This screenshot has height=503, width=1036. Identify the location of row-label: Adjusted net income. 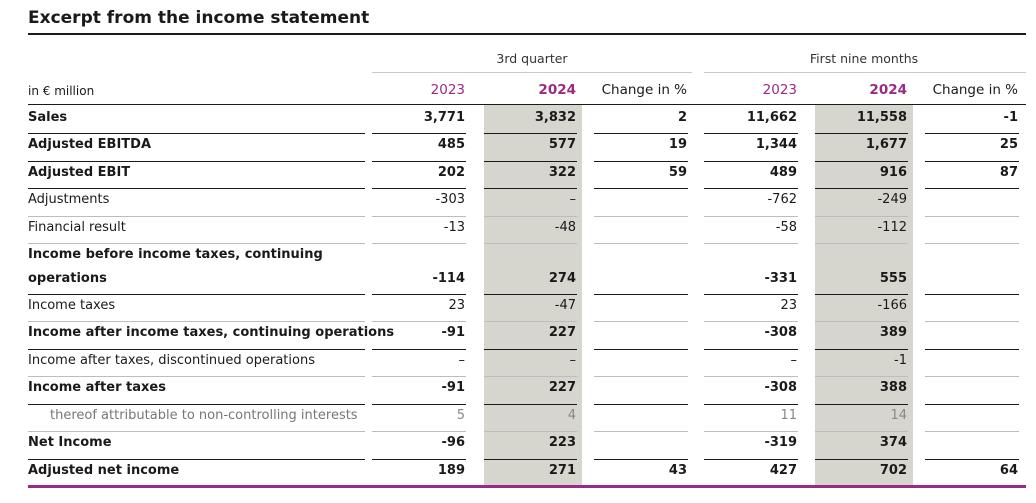
(104, 470).